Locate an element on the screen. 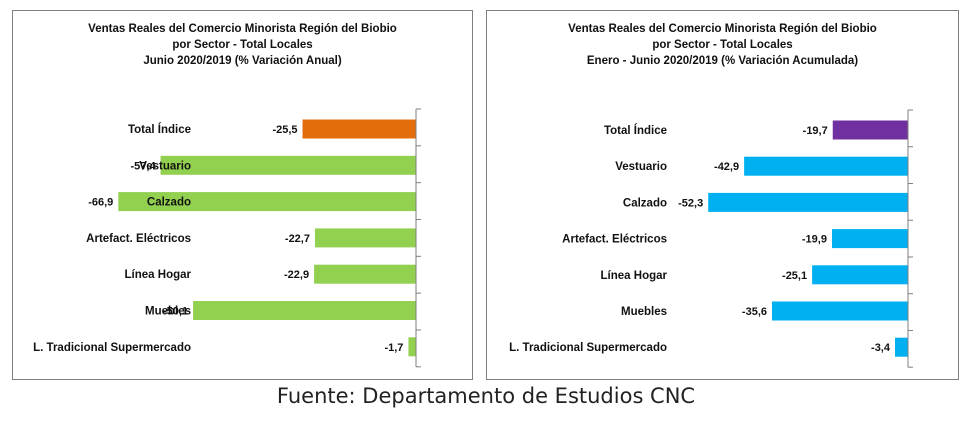 The height and width of the screenshot is (422, 972). data-label: -1,7 is located at coordinates (393, 348).